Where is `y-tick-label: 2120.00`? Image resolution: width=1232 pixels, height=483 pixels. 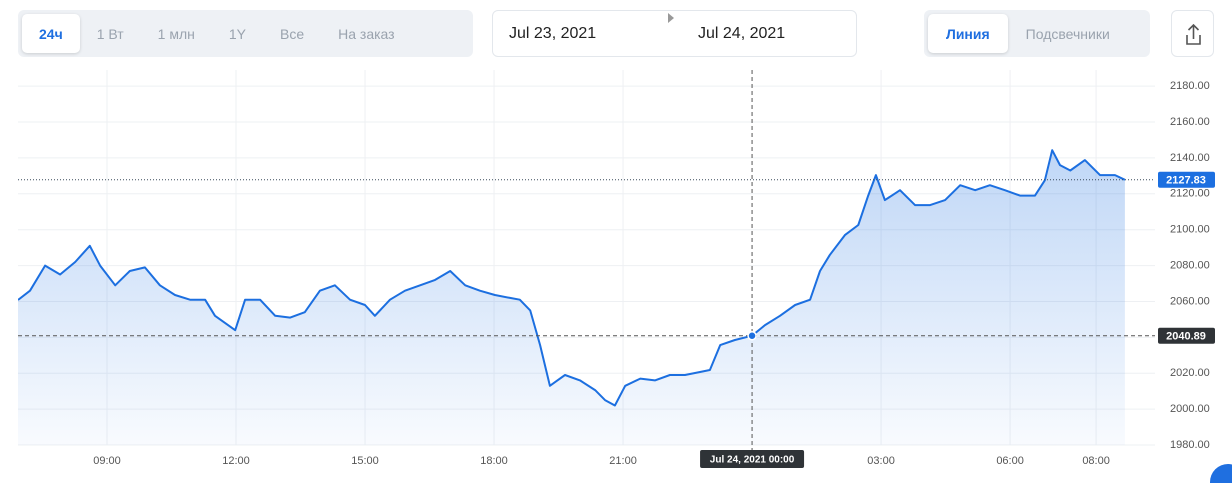 y-tick-label: 2120.00 is located at coordinates (1190, 194).